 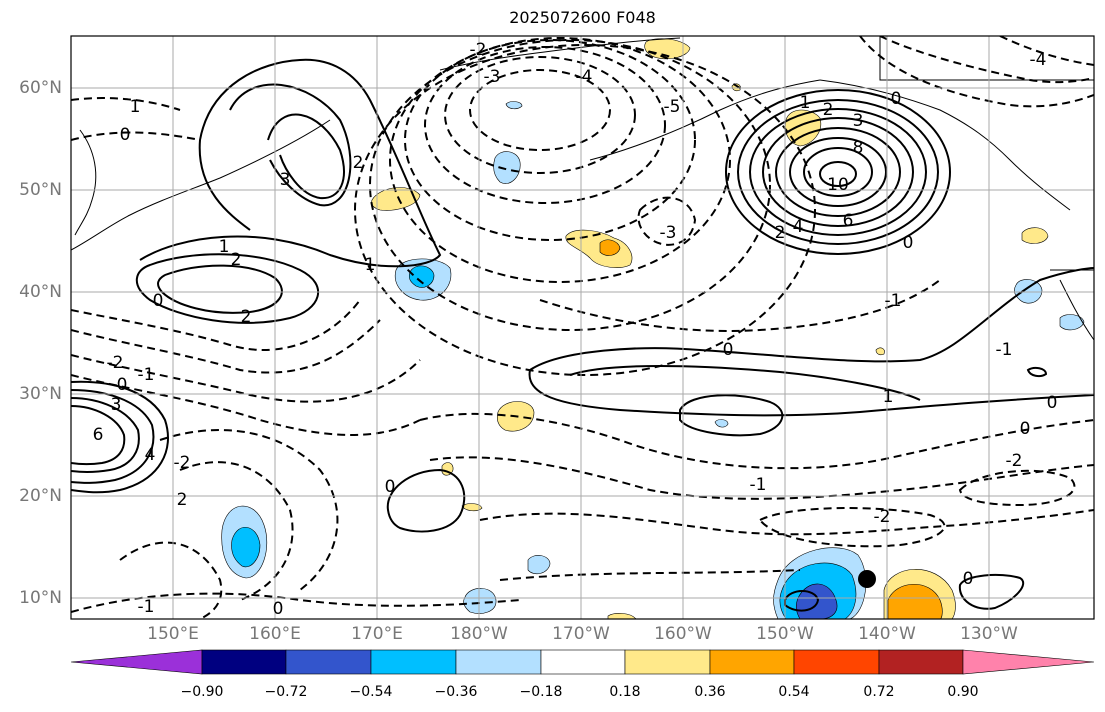 What do you see at coordinates (798, 227) in the screenshot?
I see `contour-label: 4` at bounding box center [798, 227].